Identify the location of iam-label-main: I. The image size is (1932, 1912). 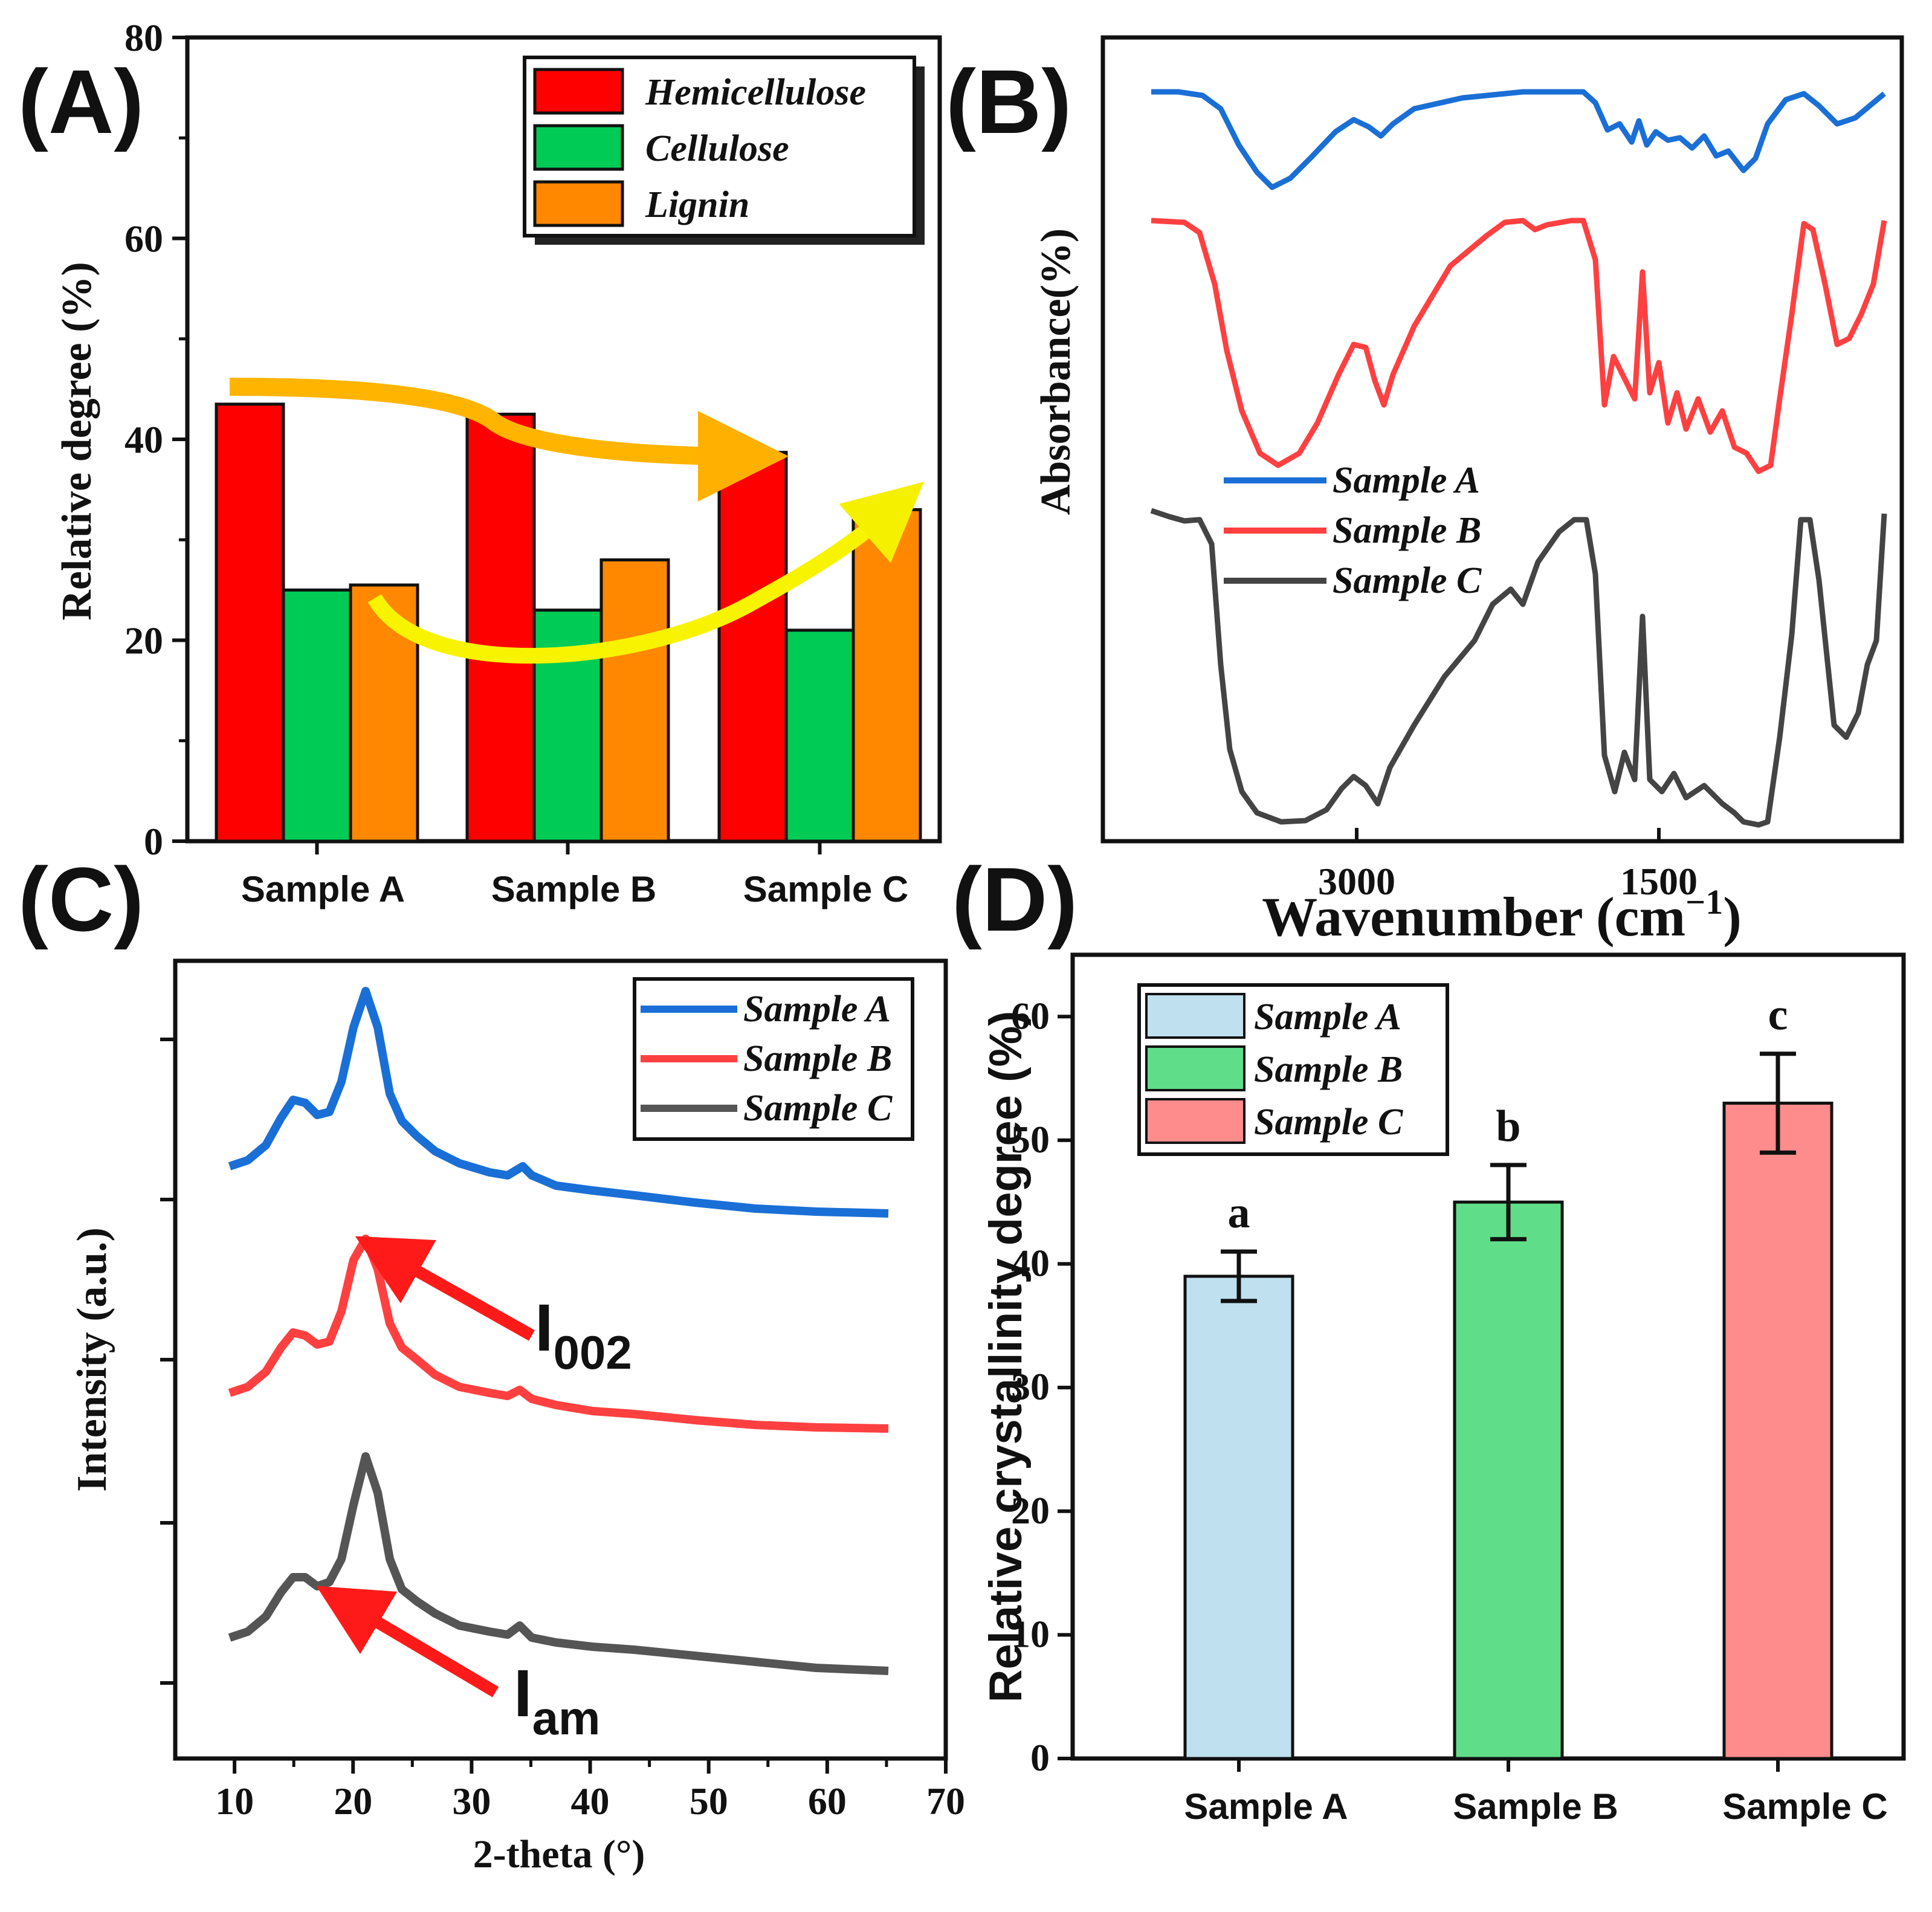
(523, 1693).